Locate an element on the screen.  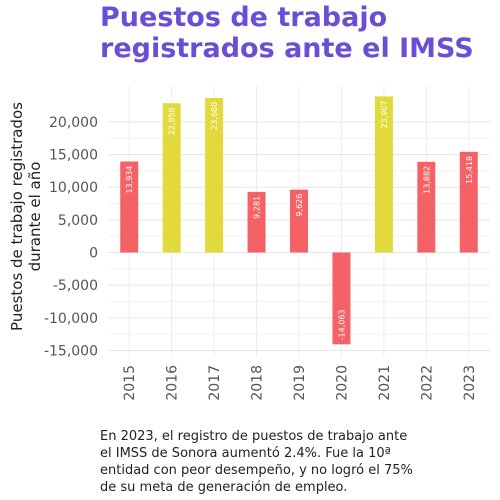
x-axis-ticks: 2015 2016 2017 2018 2019 2020 2021 2022 2023 is located at coordinates (300, 383).